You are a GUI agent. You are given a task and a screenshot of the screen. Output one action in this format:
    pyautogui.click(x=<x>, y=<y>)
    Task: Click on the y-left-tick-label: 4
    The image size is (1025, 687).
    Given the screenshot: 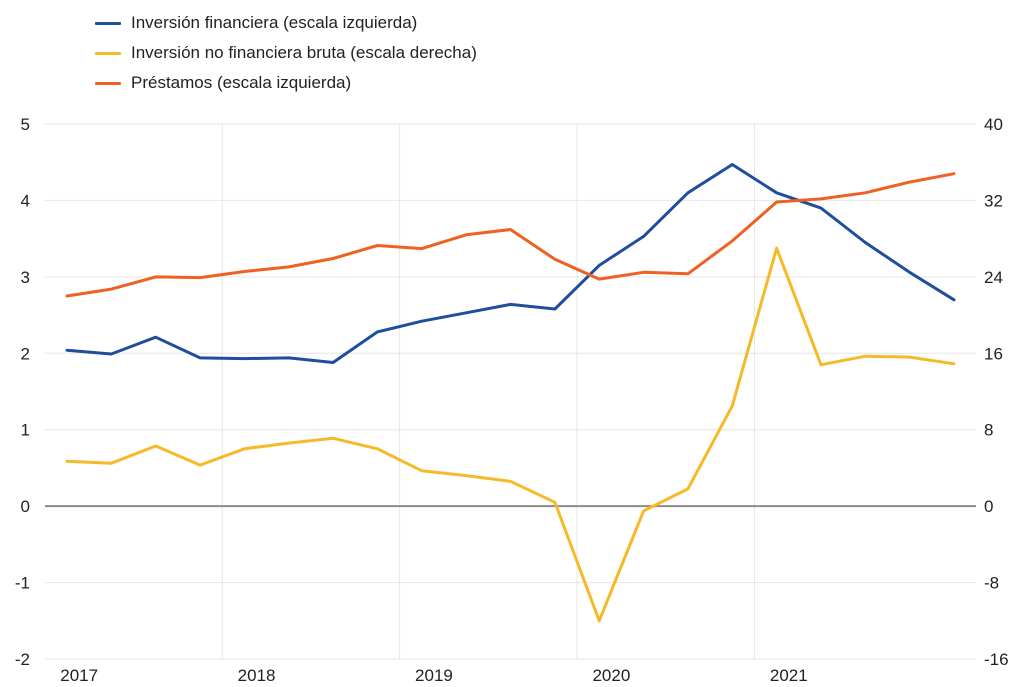 What is the action you would take?
    pyautogui.click(x=25, y=200)
    